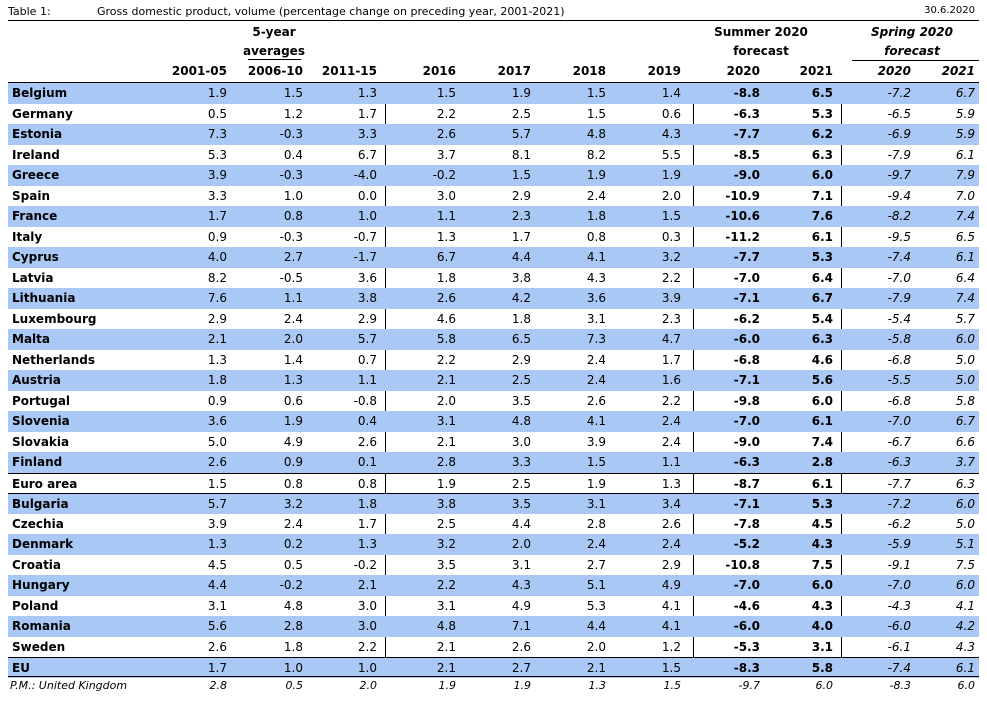 The height and width of the screenshot is (701, 987). Describe the element at coordinates (965, 277) in the screenshot. I see `table-cell: 6.4` at that location.